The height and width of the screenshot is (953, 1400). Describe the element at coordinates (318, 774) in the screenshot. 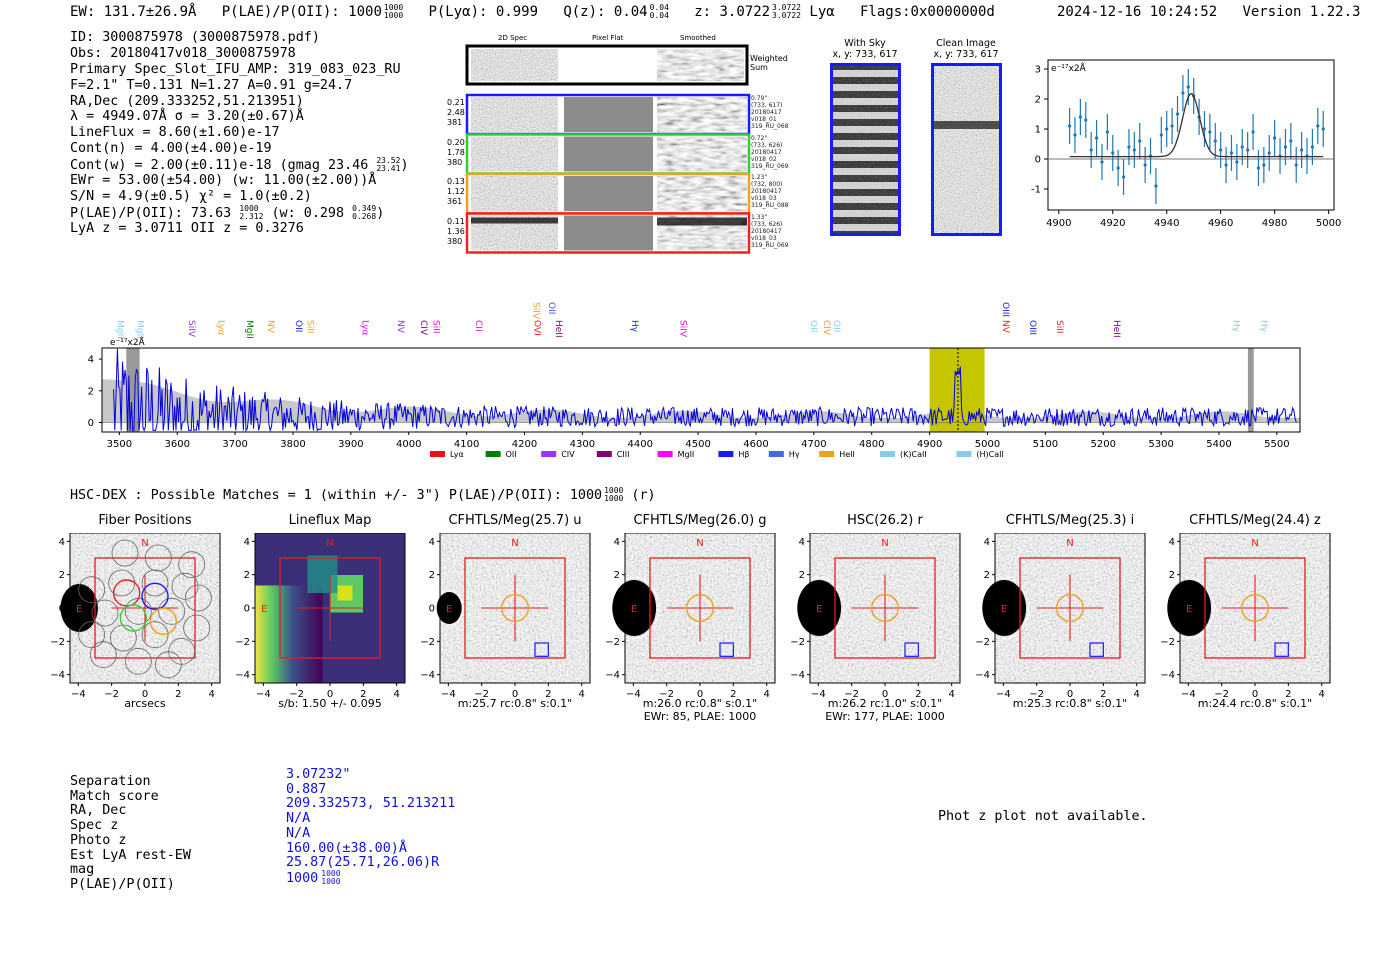

I see `match-value-text: 3.07232"` at that location.